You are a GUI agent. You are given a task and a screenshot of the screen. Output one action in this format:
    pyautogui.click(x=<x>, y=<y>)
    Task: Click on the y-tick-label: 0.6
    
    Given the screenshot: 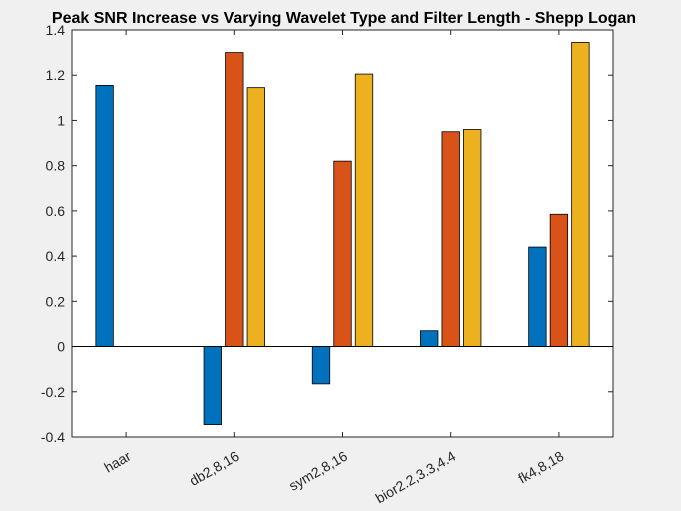 What is the action you would take?
    pyautogui.click(x=56, y=211)
    